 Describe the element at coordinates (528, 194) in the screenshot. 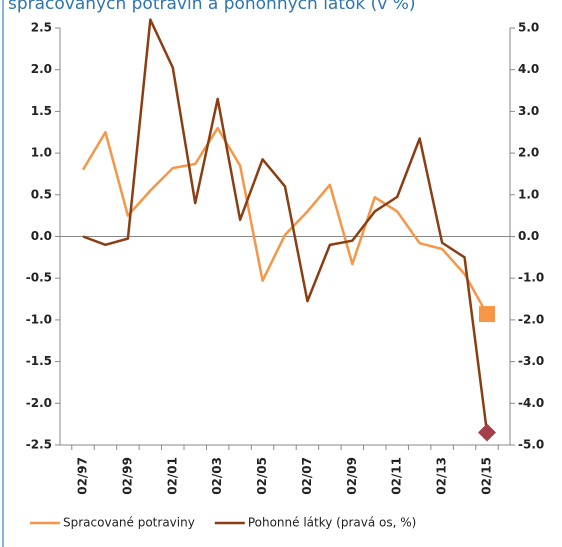

I see `y2-tick-label: 1.0` at that location.